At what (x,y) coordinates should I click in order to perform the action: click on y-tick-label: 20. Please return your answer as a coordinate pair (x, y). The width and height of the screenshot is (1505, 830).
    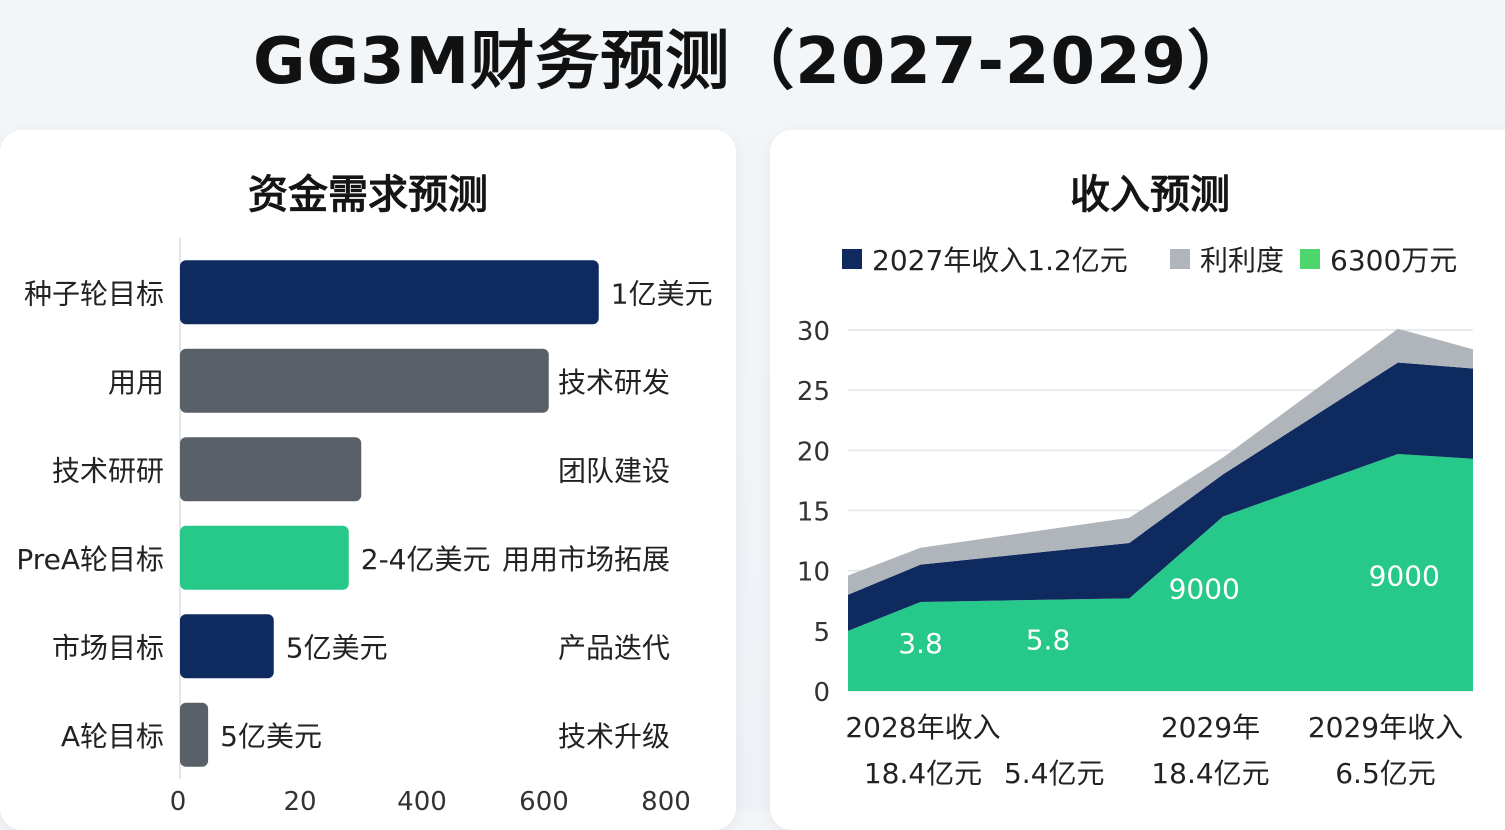
    Looking at the image, I should click on (813, 452).